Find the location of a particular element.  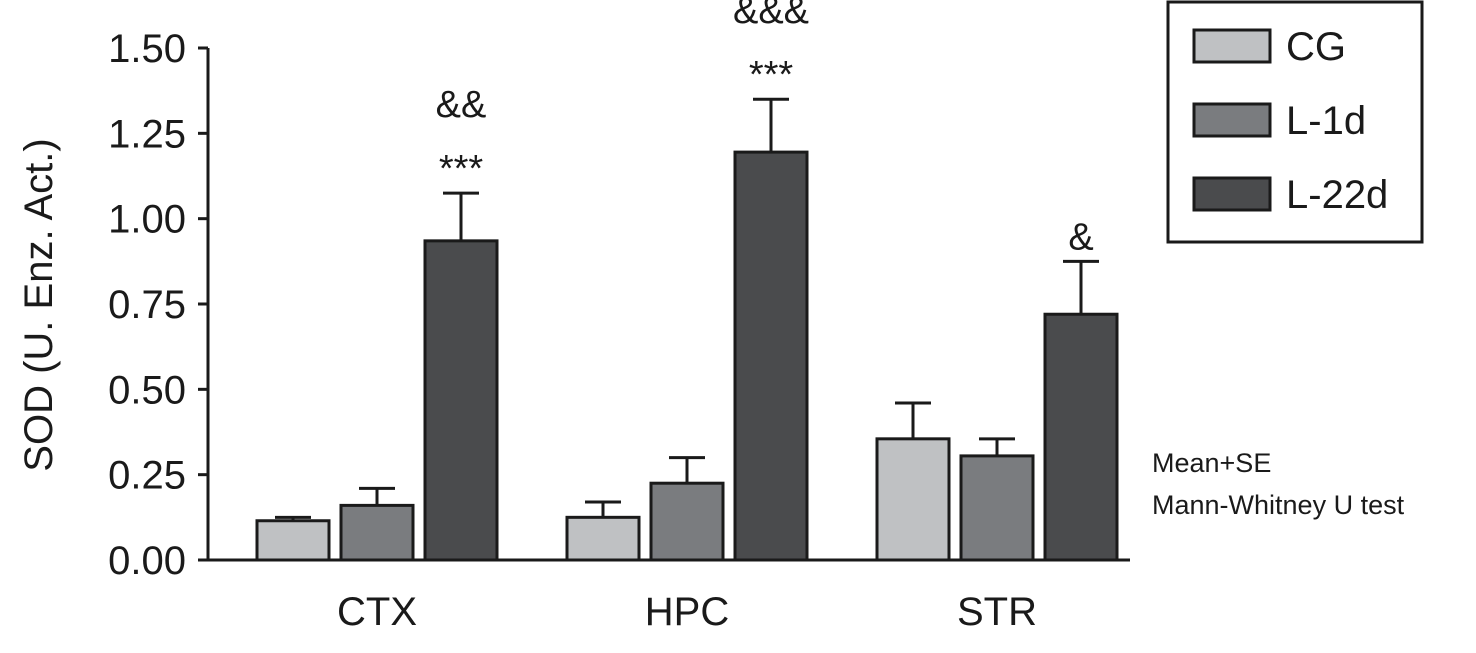

y-tick-label: 0.75 is located at coordinates (147, 305).